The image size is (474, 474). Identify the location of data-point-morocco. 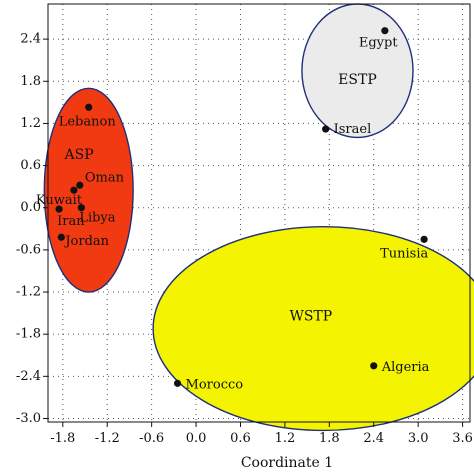
(177, 383).